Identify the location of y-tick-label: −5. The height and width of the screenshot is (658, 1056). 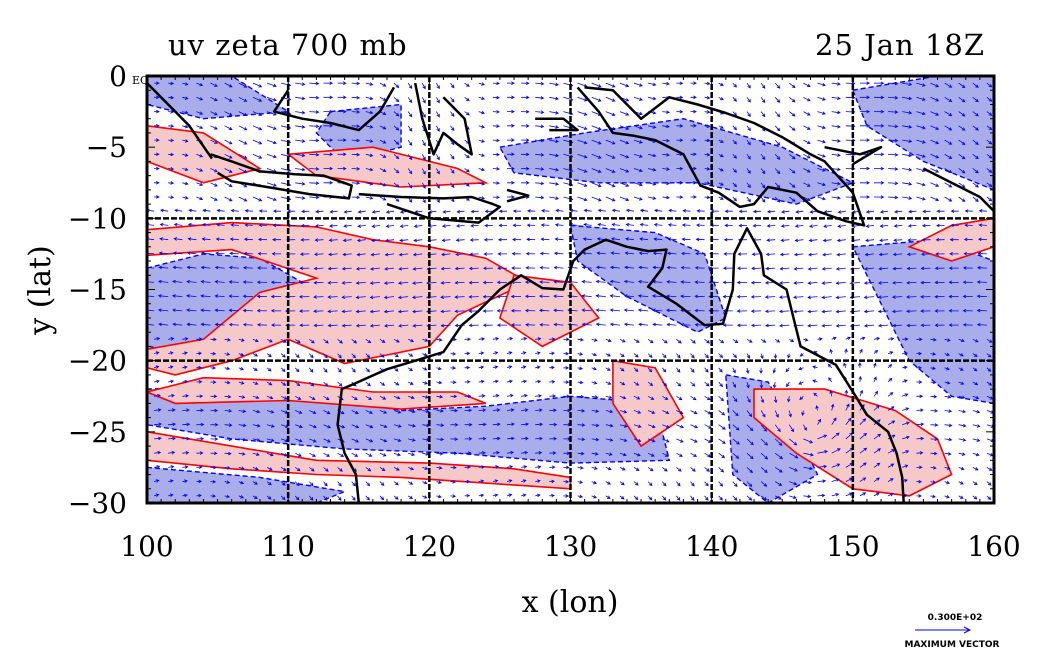
(106, 147).